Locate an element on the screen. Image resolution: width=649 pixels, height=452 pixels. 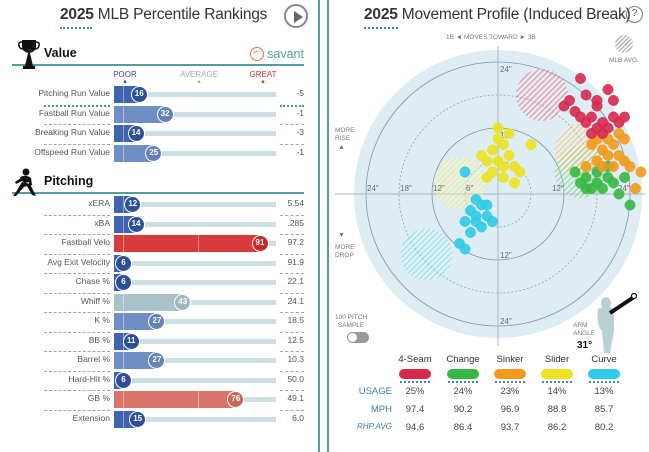
rhp-avg-label: RHP AVG is located at coordinates (374, 426).